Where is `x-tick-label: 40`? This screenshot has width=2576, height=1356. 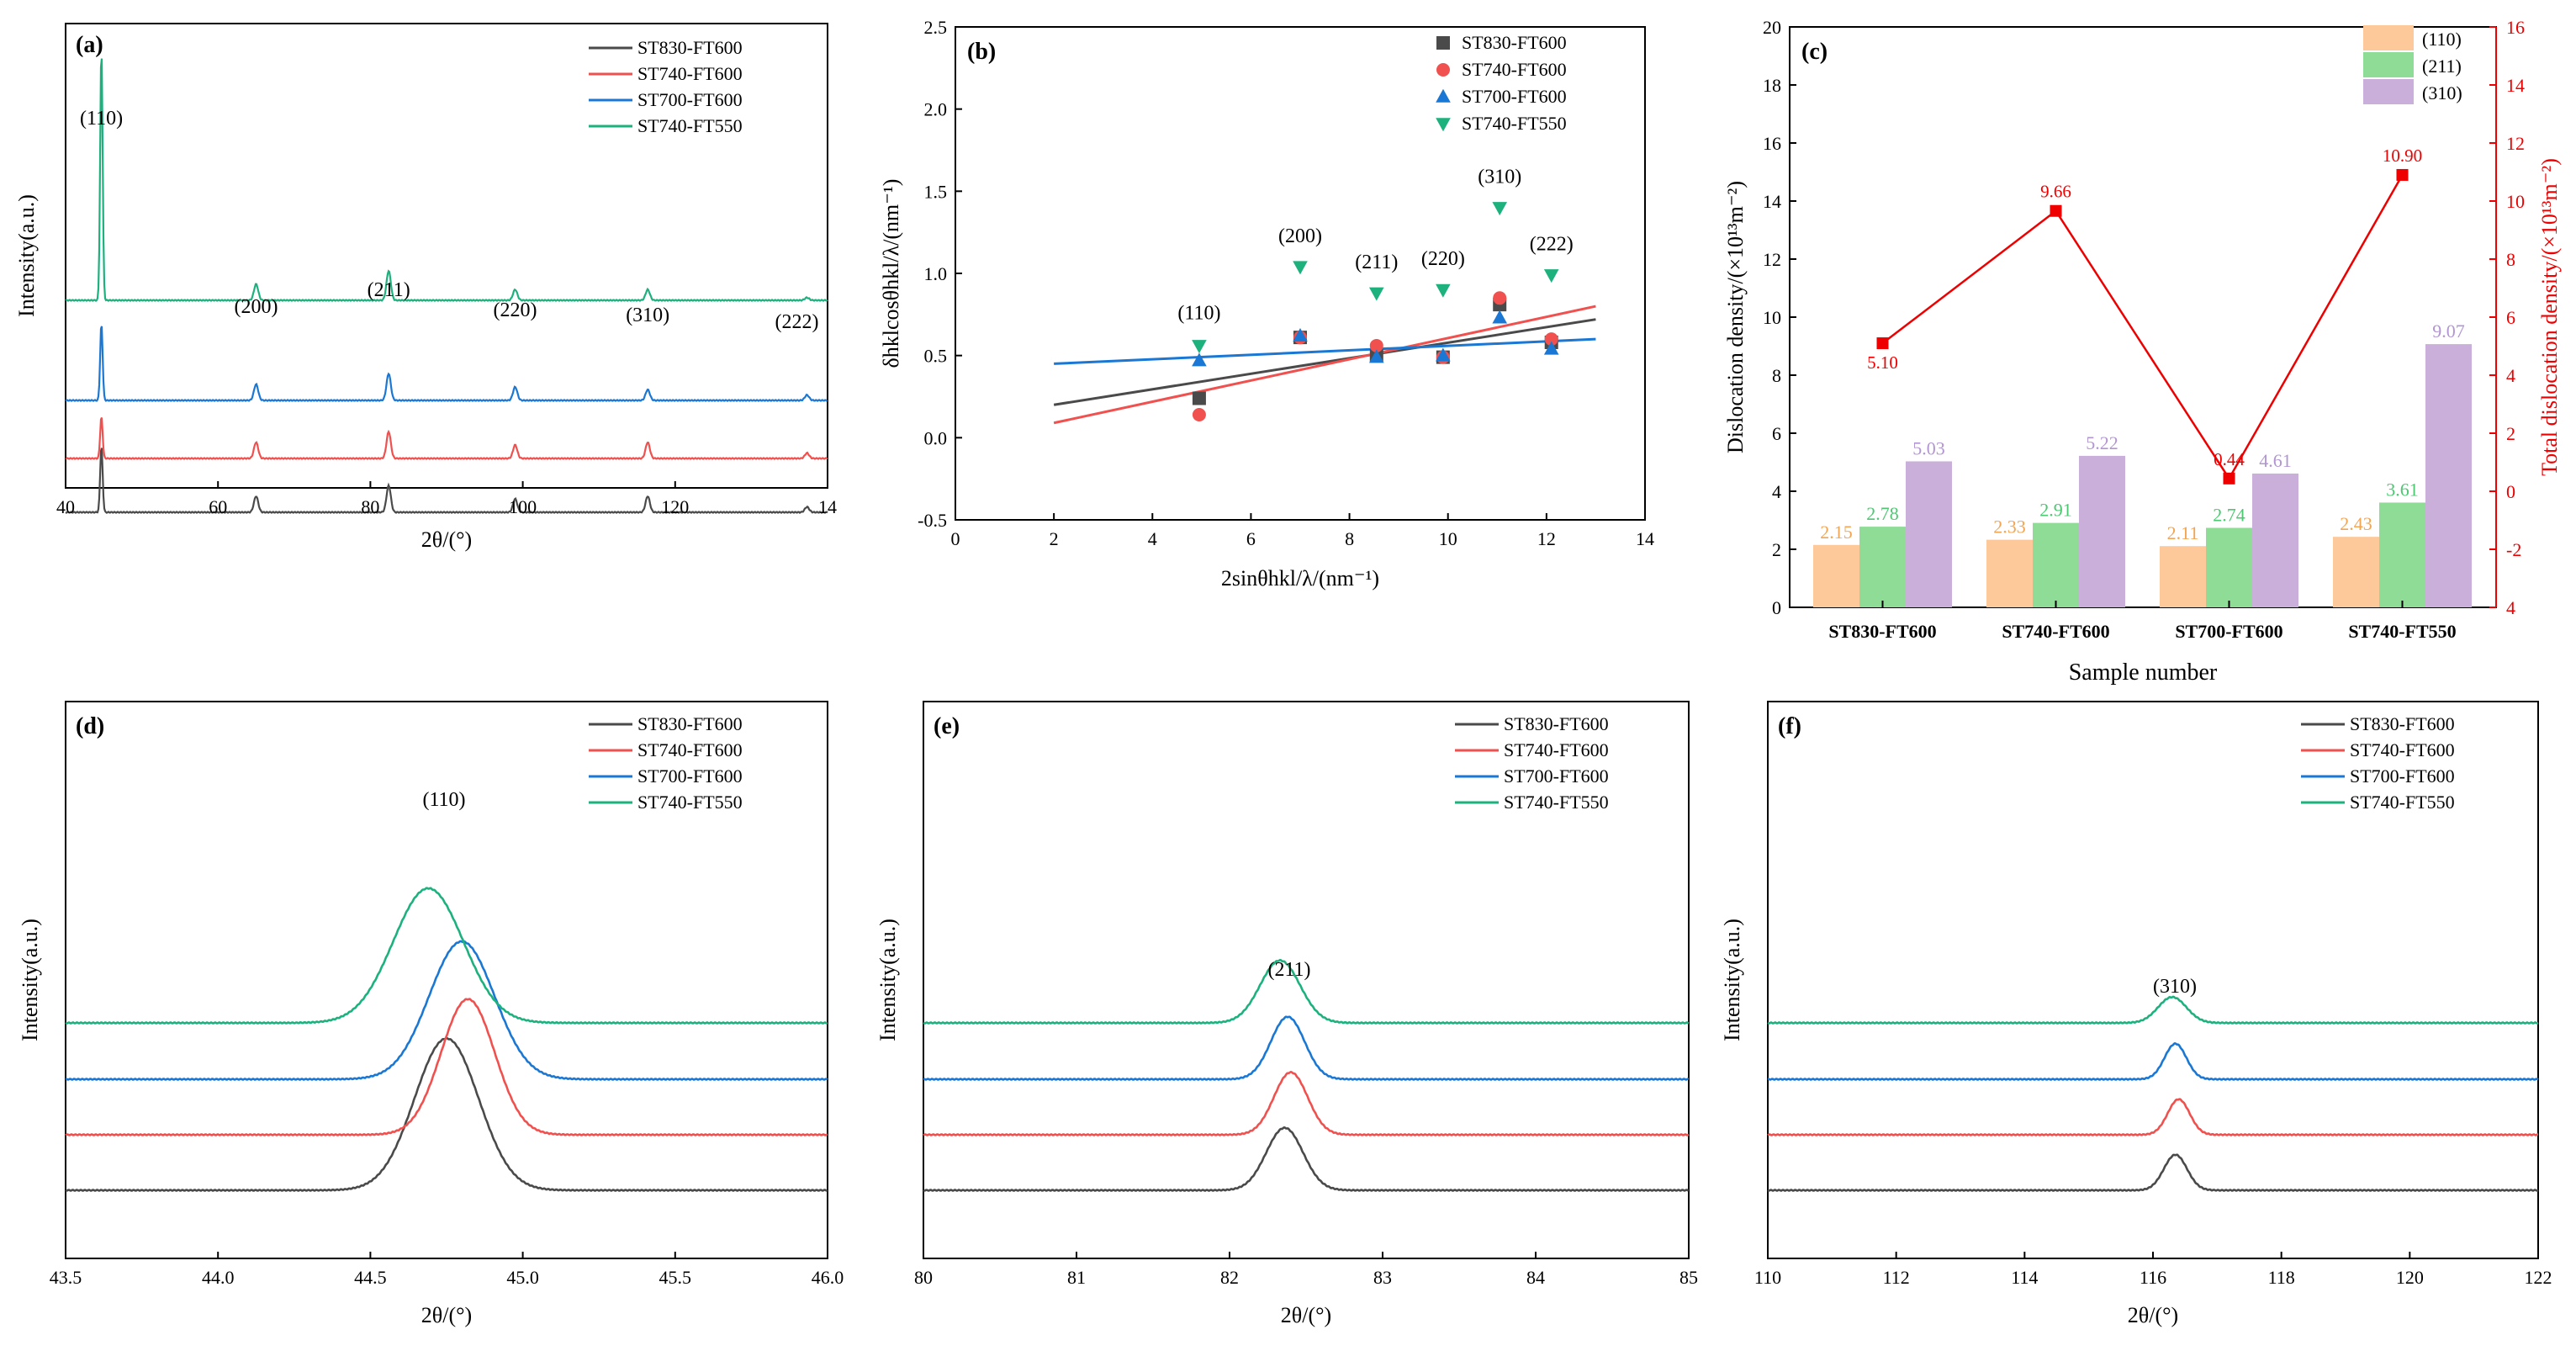 x-tick-label: 40 is located at coordinates (65, 506).